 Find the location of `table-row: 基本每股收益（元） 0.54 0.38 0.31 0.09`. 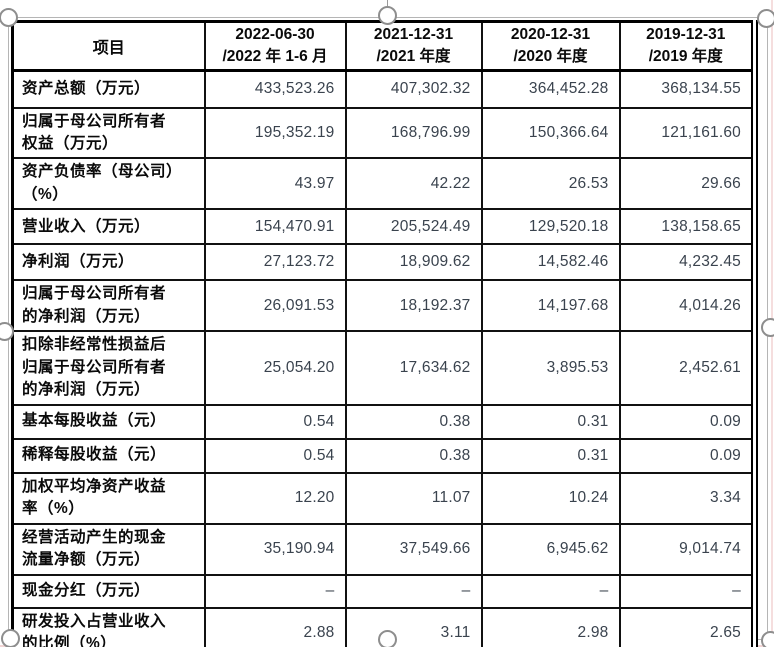

table-row: 基本每股收益（元） 0.54 0.38 0.31 0.09 is located at coordinates (383, 421).